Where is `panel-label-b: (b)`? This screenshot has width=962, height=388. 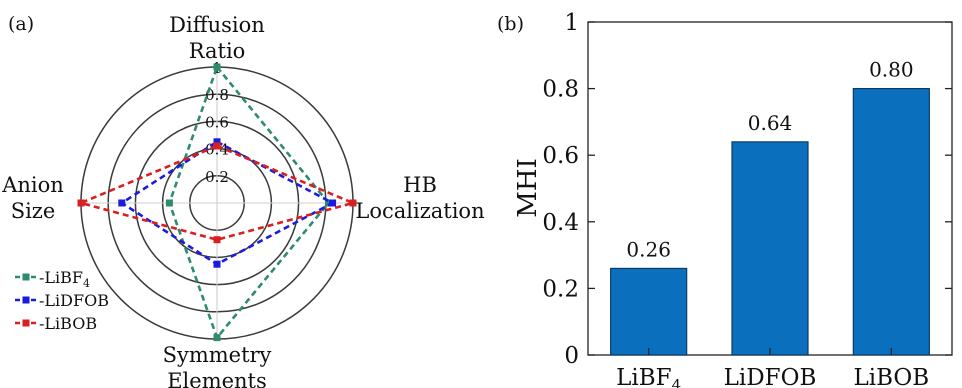 panel-label-b: (b) is located at coordinates (510, 24).